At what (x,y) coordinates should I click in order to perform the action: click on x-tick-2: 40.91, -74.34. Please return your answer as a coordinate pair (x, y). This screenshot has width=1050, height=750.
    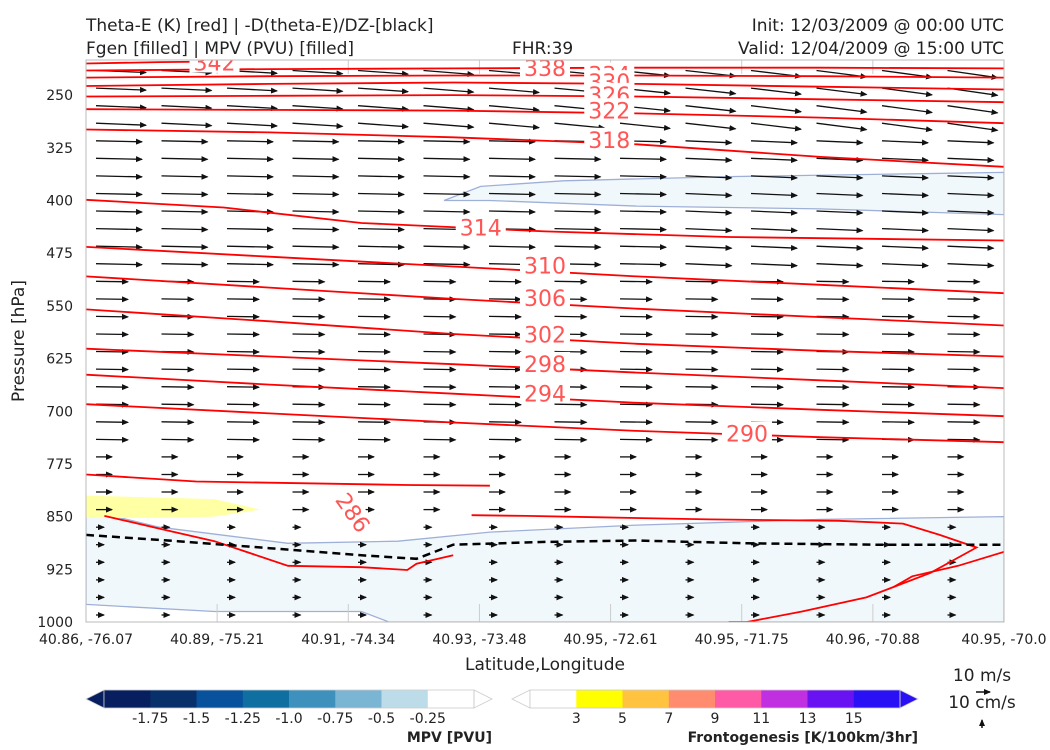
    Looking at the image, I should click on (348, 640).